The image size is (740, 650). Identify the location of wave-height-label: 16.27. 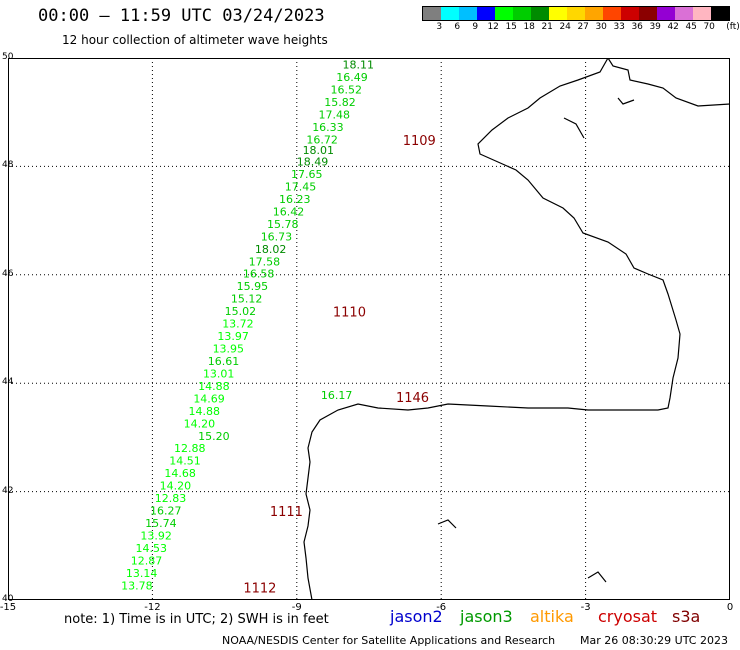
(166, 511).